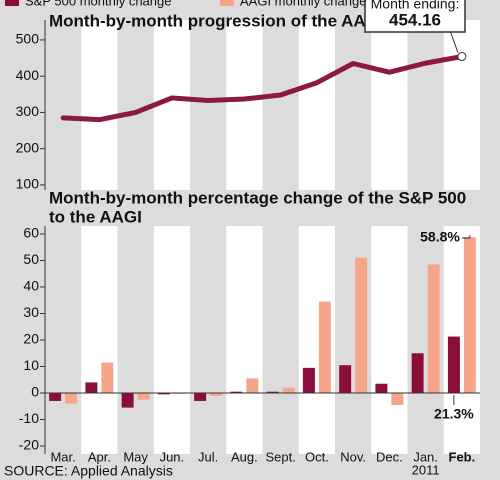 This screenshot has height=480, width=500. I want to click on leader, so click(466, 237).